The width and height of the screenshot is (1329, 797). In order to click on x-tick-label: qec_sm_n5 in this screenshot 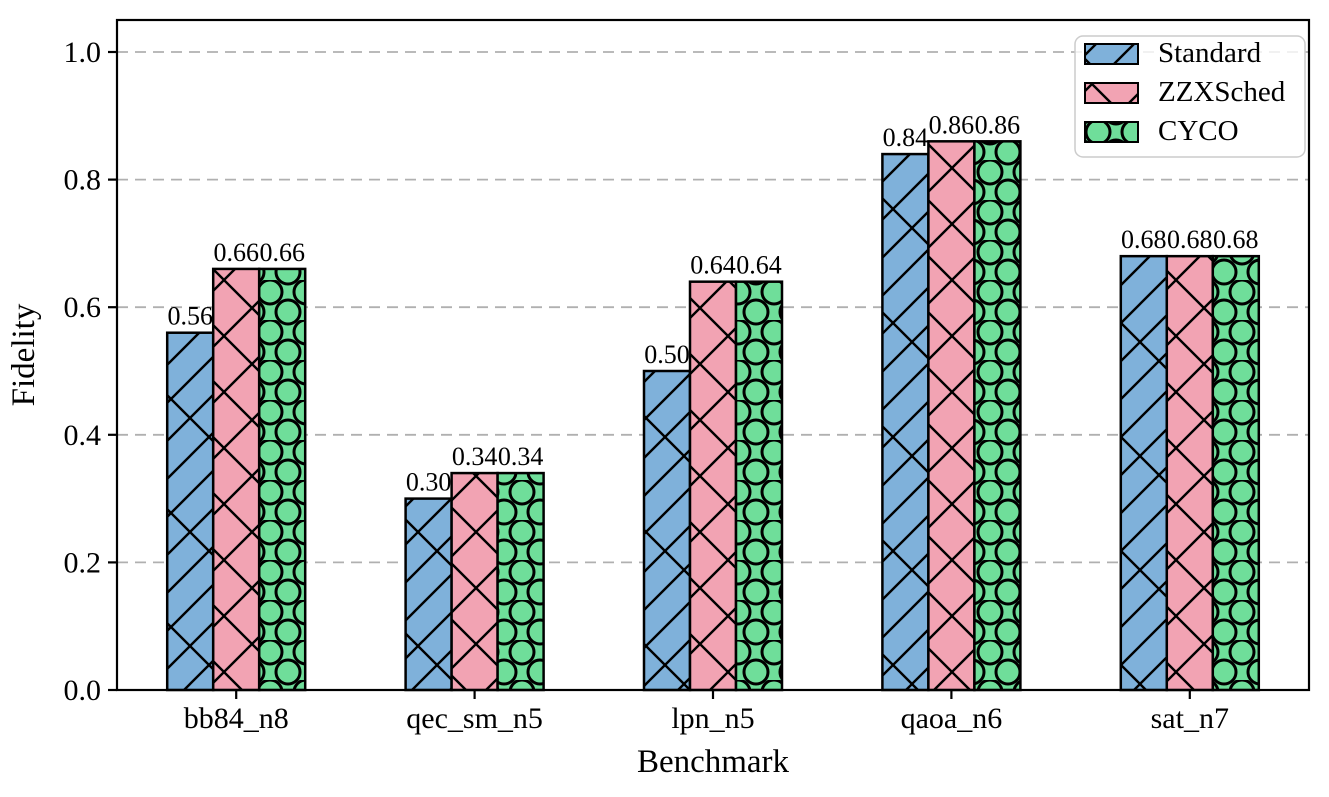, I will do `click(474, 718)`.